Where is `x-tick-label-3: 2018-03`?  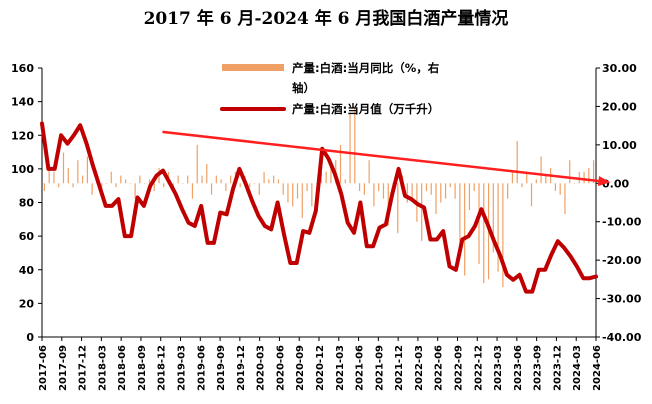
x-tick-label-3: 2018-03 is located at coordinates (102, 368).